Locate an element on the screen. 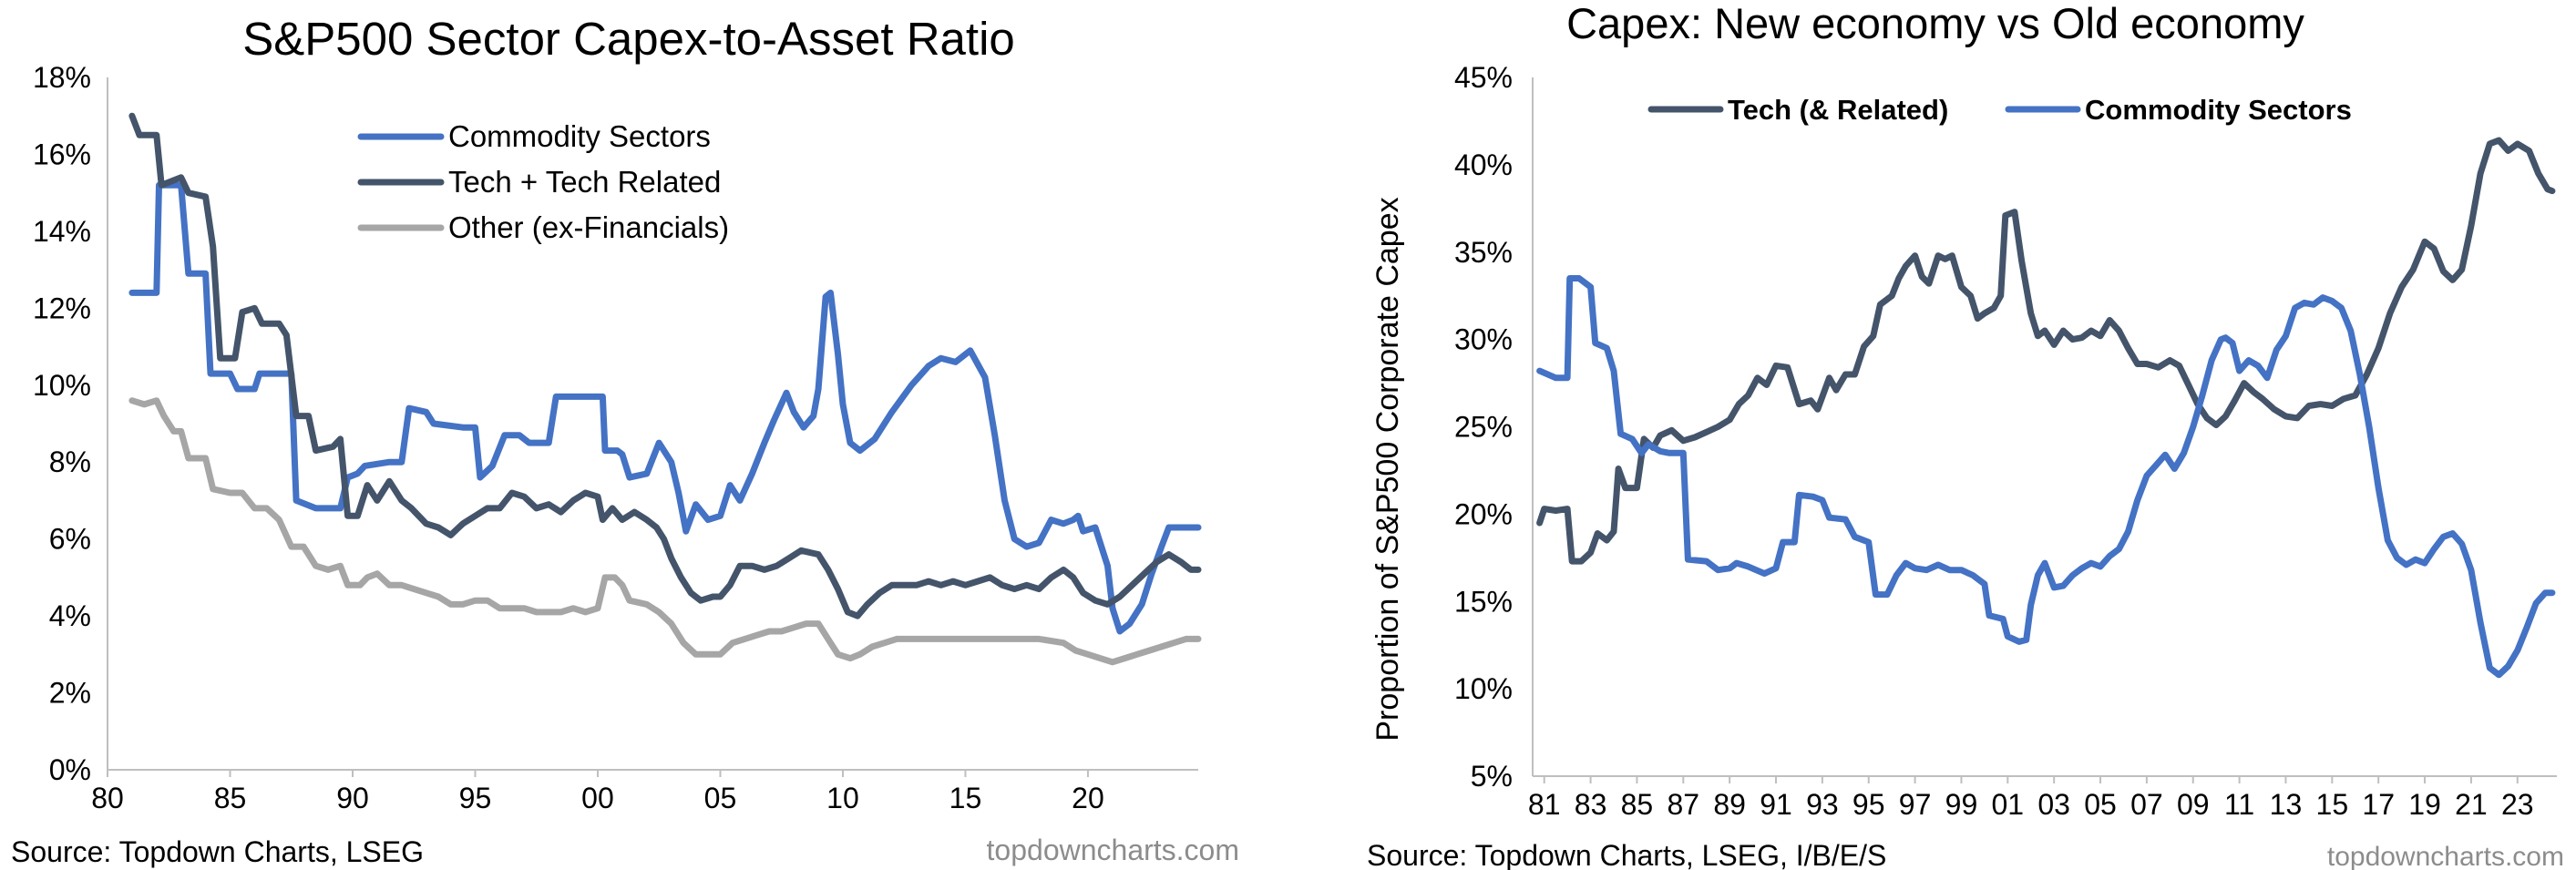  x-tick-label: 00 is located at coordinates (598, 798).